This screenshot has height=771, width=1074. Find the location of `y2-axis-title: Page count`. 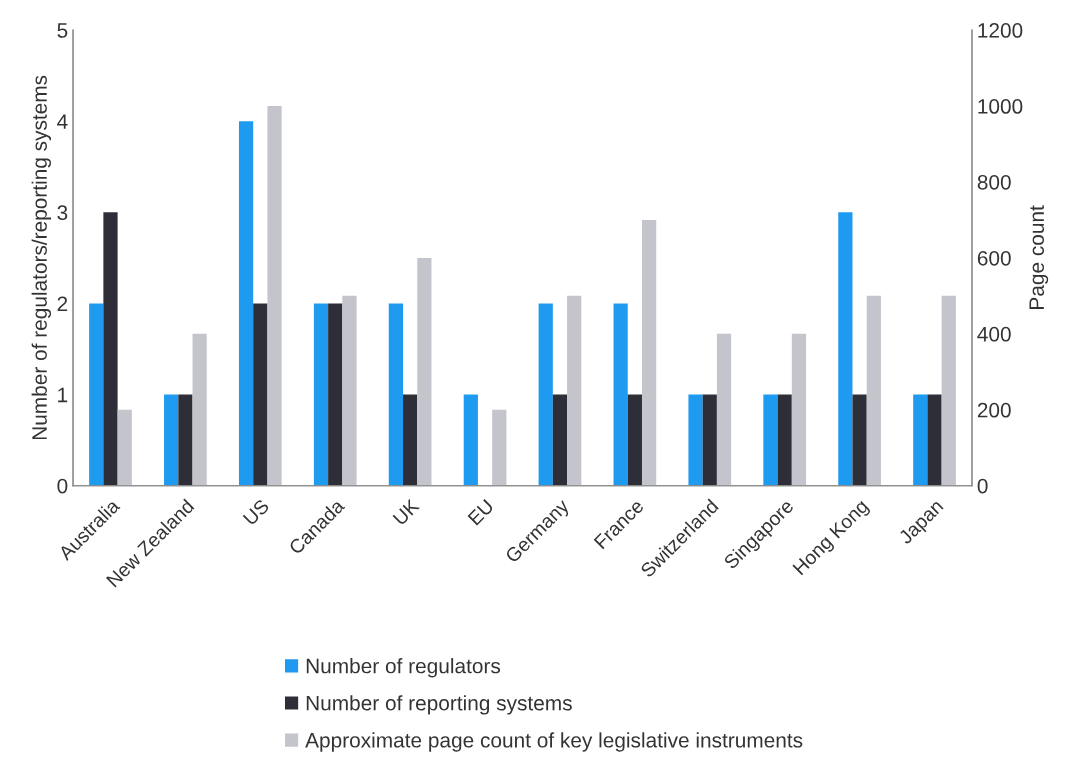

y2-axis-title: Page count is located at coordinates (1039, 257).